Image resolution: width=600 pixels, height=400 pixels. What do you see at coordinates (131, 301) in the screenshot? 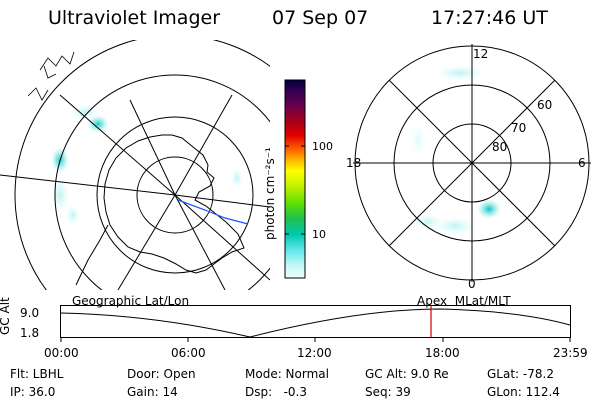
I see `timeline-left-title: Geographic Lat/Lon` at bounding box center [131, 301].